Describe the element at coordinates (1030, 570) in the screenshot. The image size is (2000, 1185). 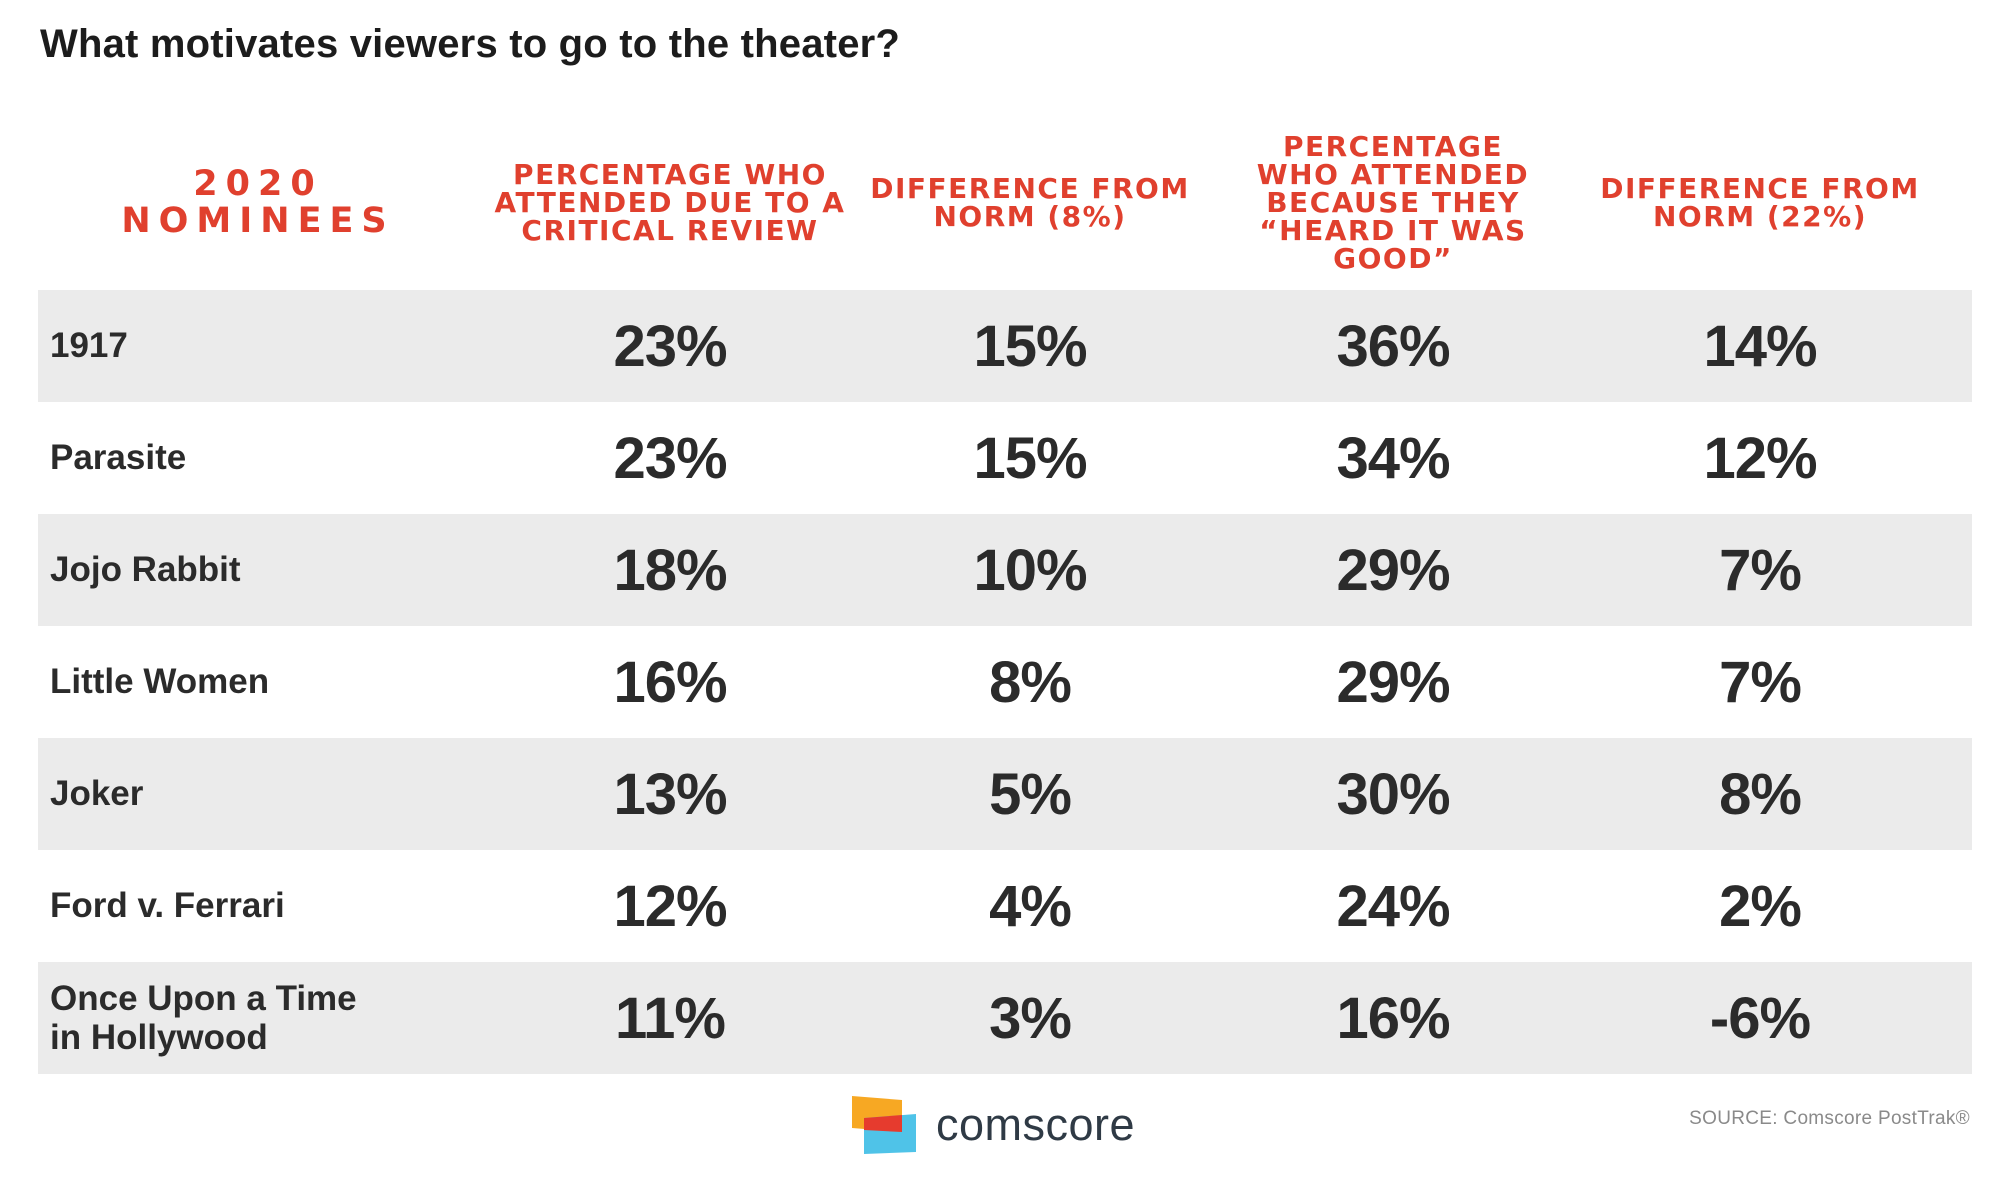
I see `data-value: 10%` at that location.